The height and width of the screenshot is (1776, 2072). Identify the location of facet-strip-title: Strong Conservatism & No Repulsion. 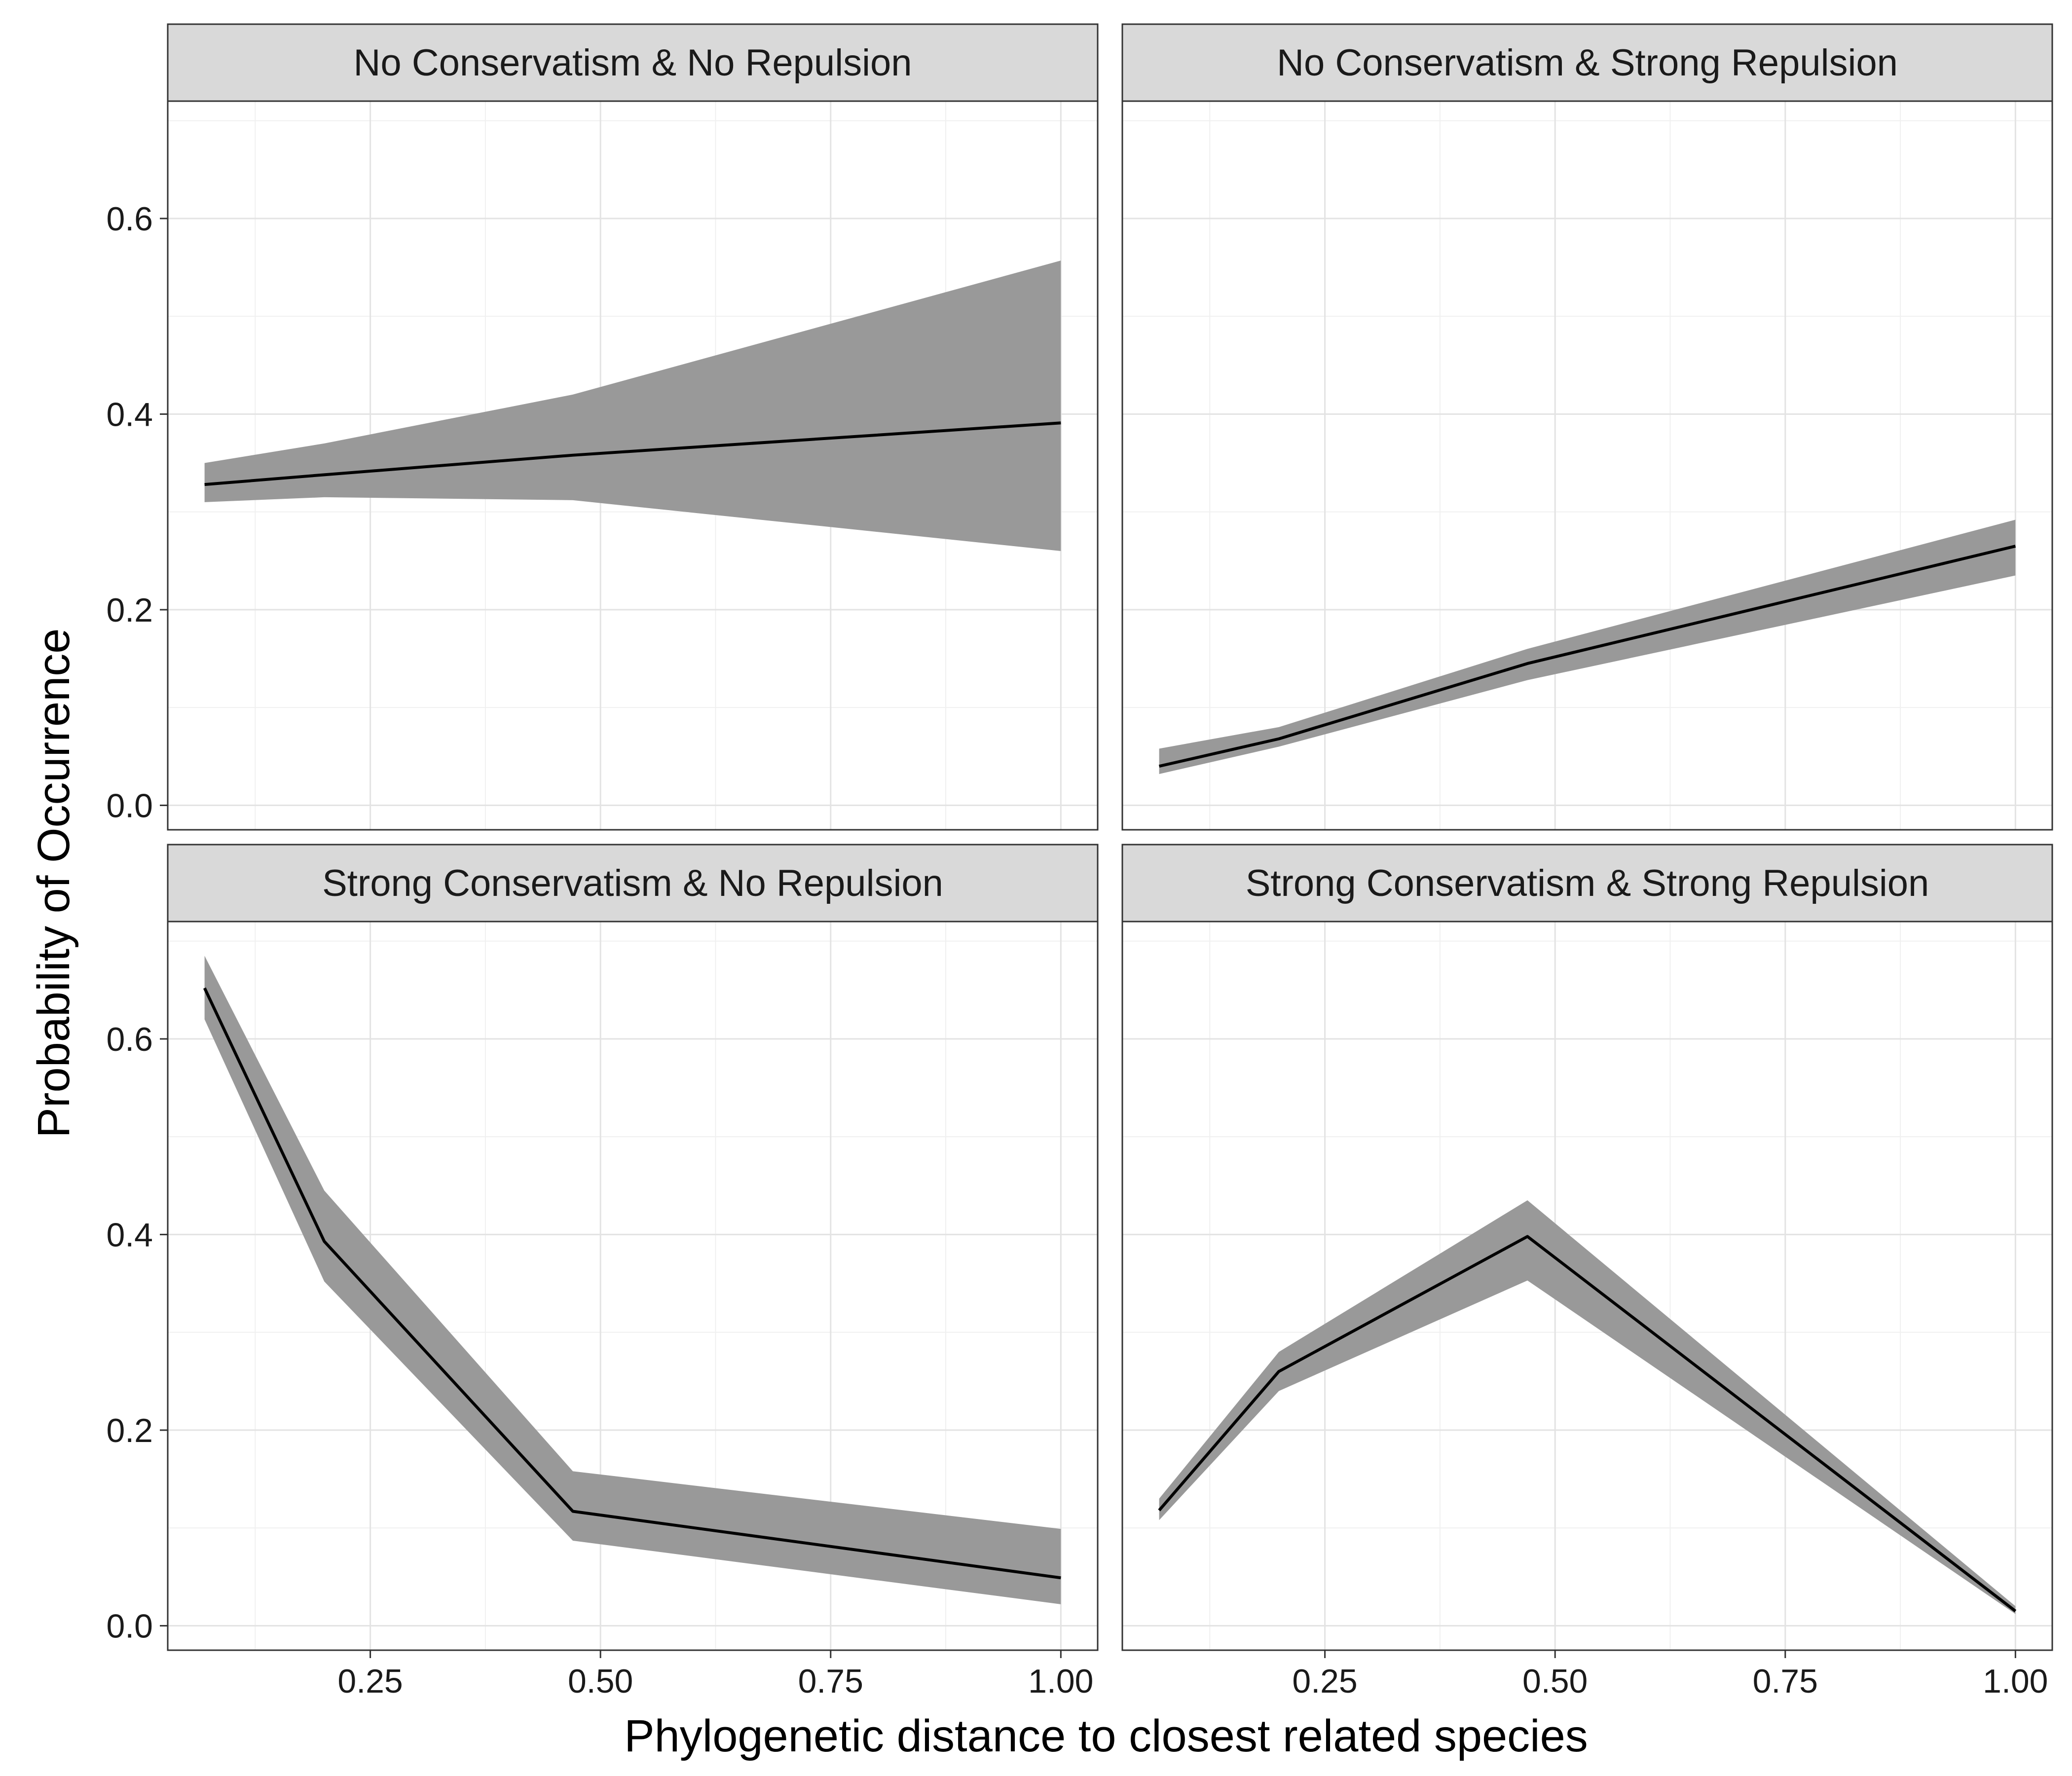
(633, 883).